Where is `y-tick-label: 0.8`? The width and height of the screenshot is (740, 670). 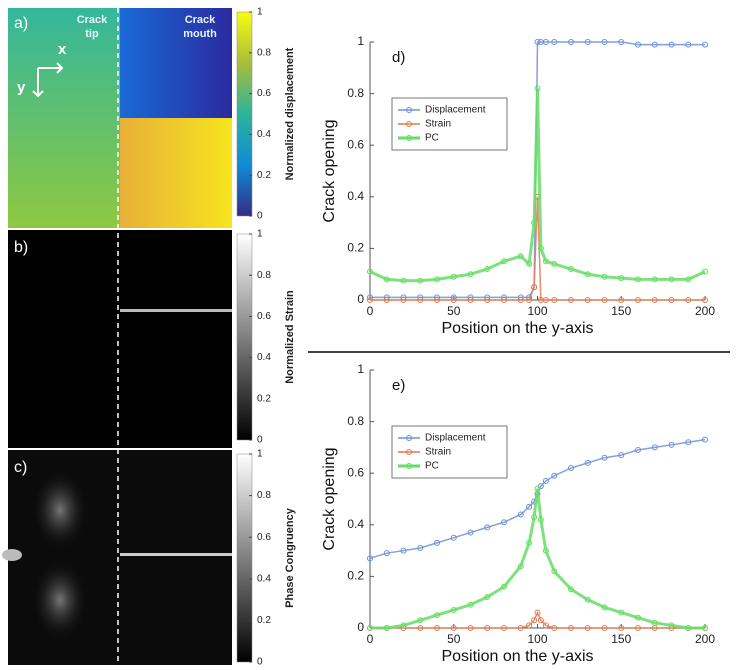
y-tick-label: 0.8 is located at coordinates (355, 421).